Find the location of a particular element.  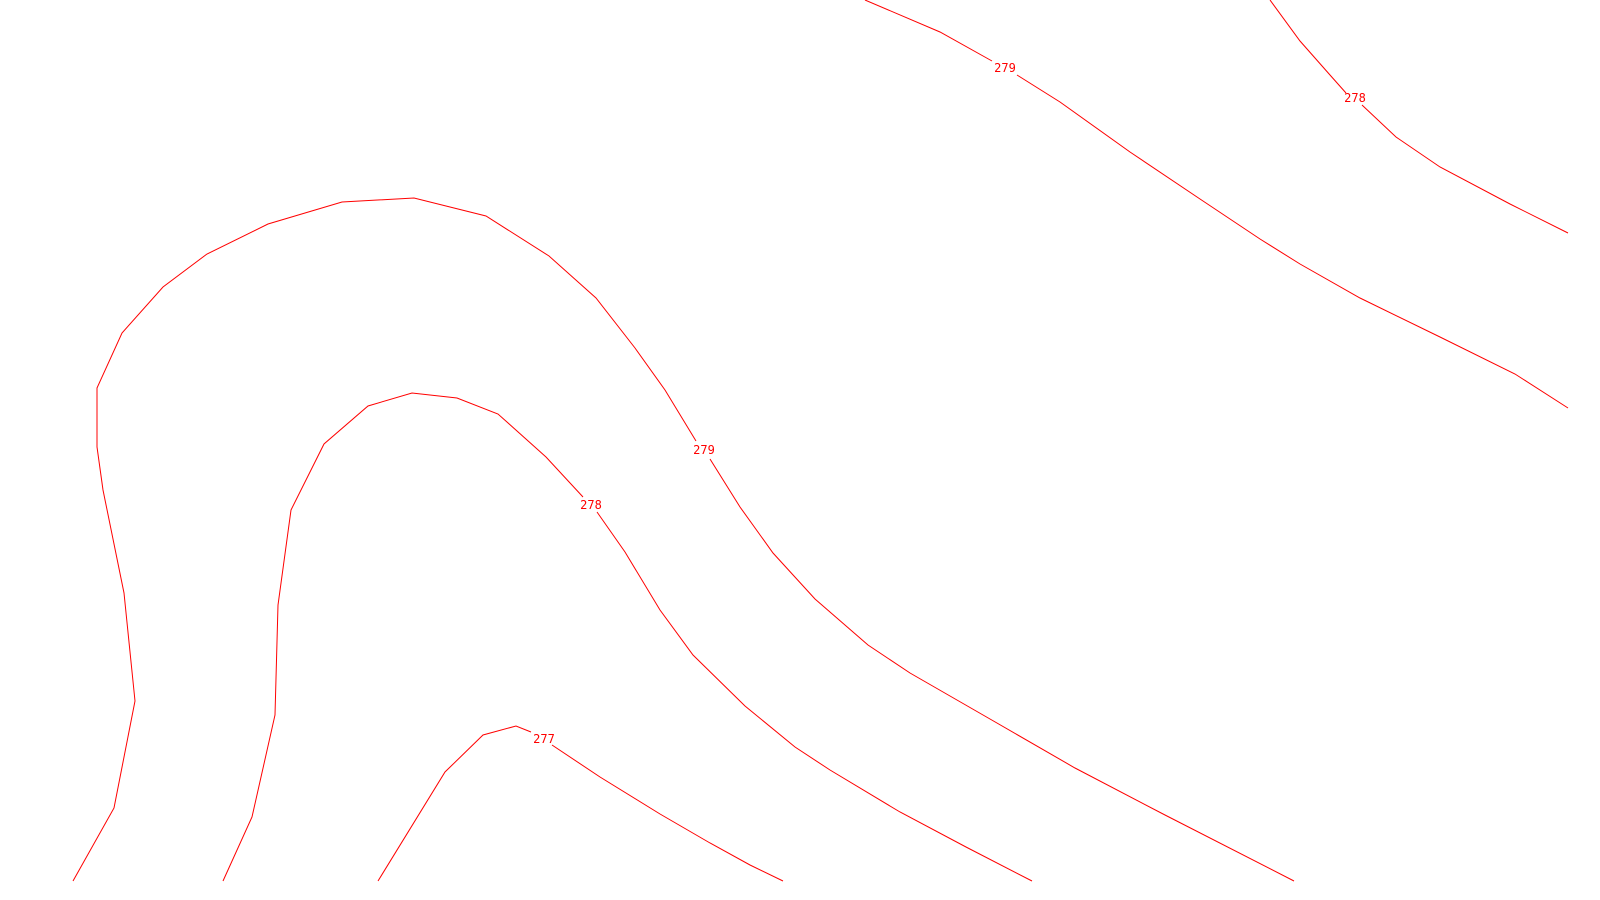

contour-278-upper: 278 is located at coordinates (1419, 117).